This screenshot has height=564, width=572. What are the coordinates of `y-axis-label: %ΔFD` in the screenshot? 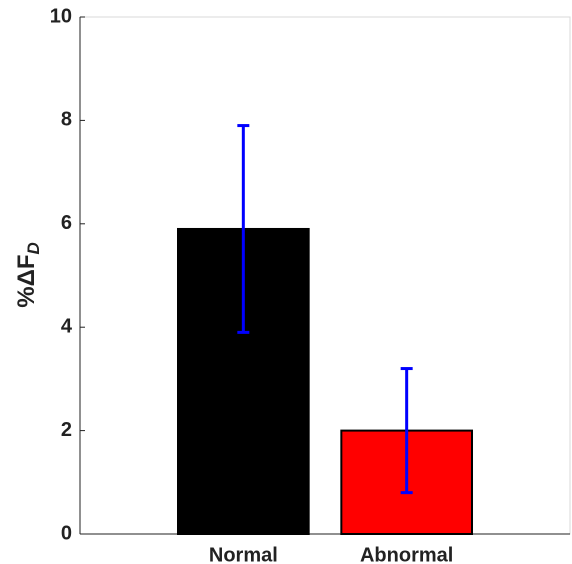 It's located at (28, 275).